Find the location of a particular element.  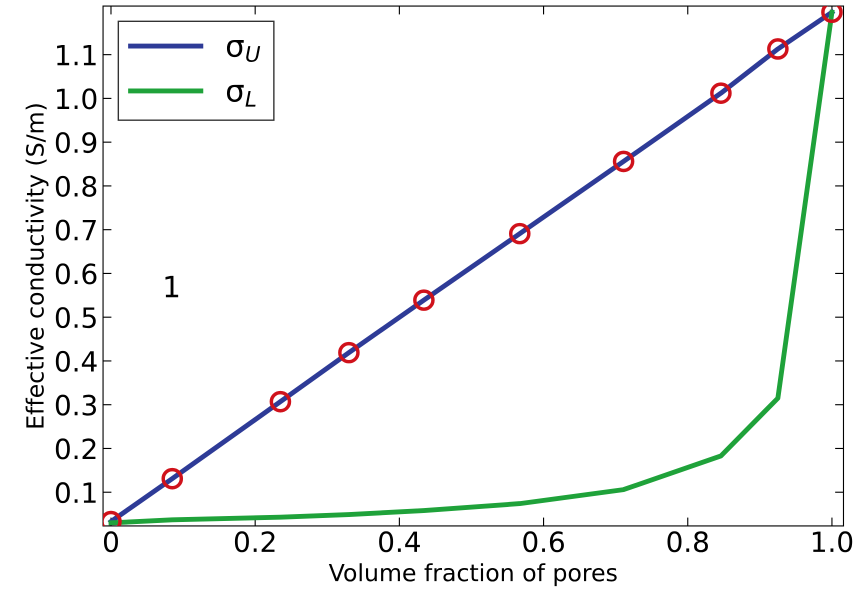

legend-label: σ$_{L}$ is located at coordinates (241, 95).